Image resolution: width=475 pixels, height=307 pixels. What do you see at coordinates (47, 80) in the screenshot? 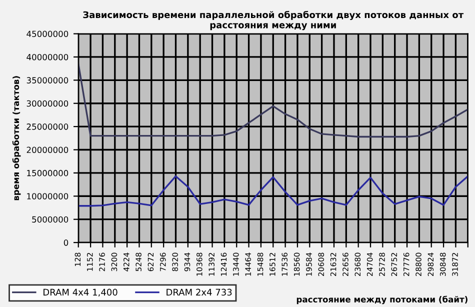
I see `y-tick-label: 35000000` at bounding box center [47, 80].